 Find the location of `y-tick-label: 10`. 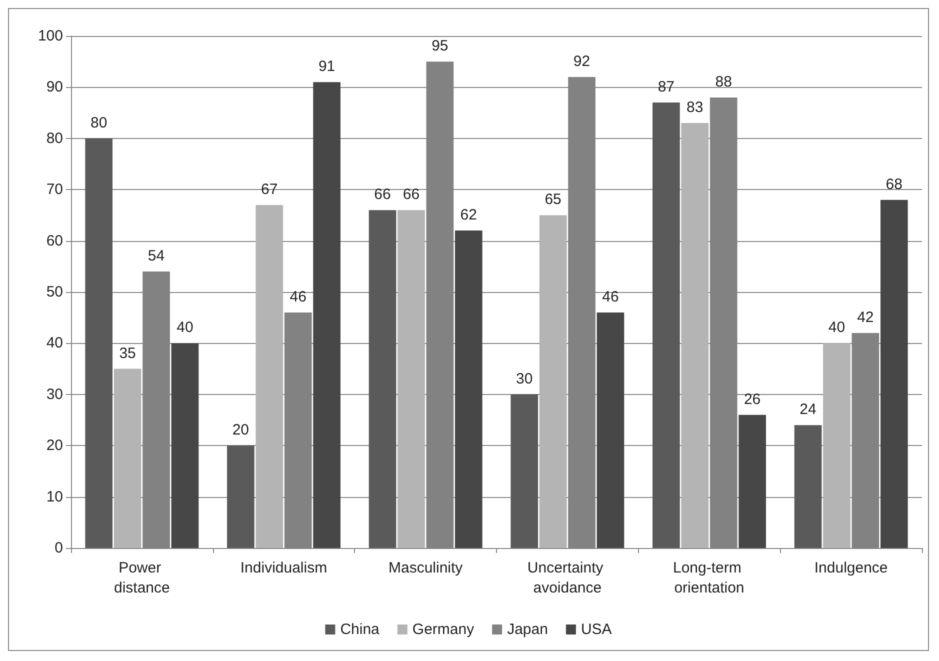

y-tick-label: 10 is located at coordinates (54, 497).